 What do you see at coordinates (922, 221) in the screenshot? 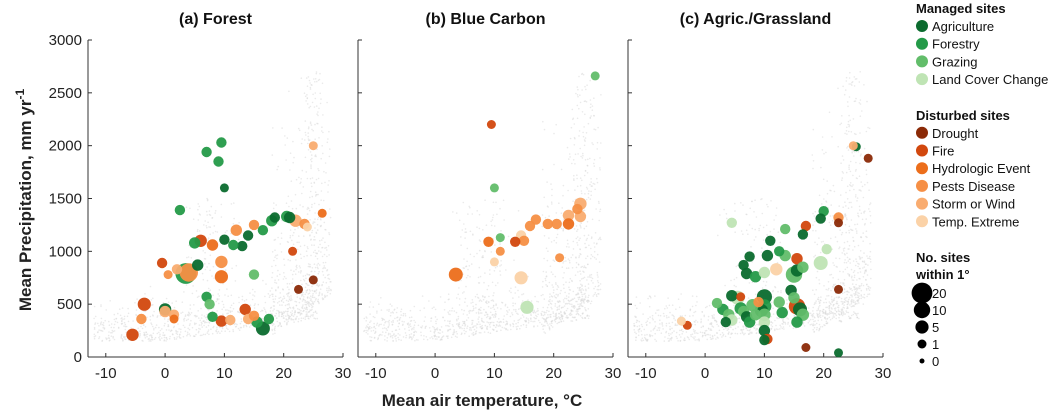
I see `legend-disturbed-item-marker` at bounding box center [922, 221].